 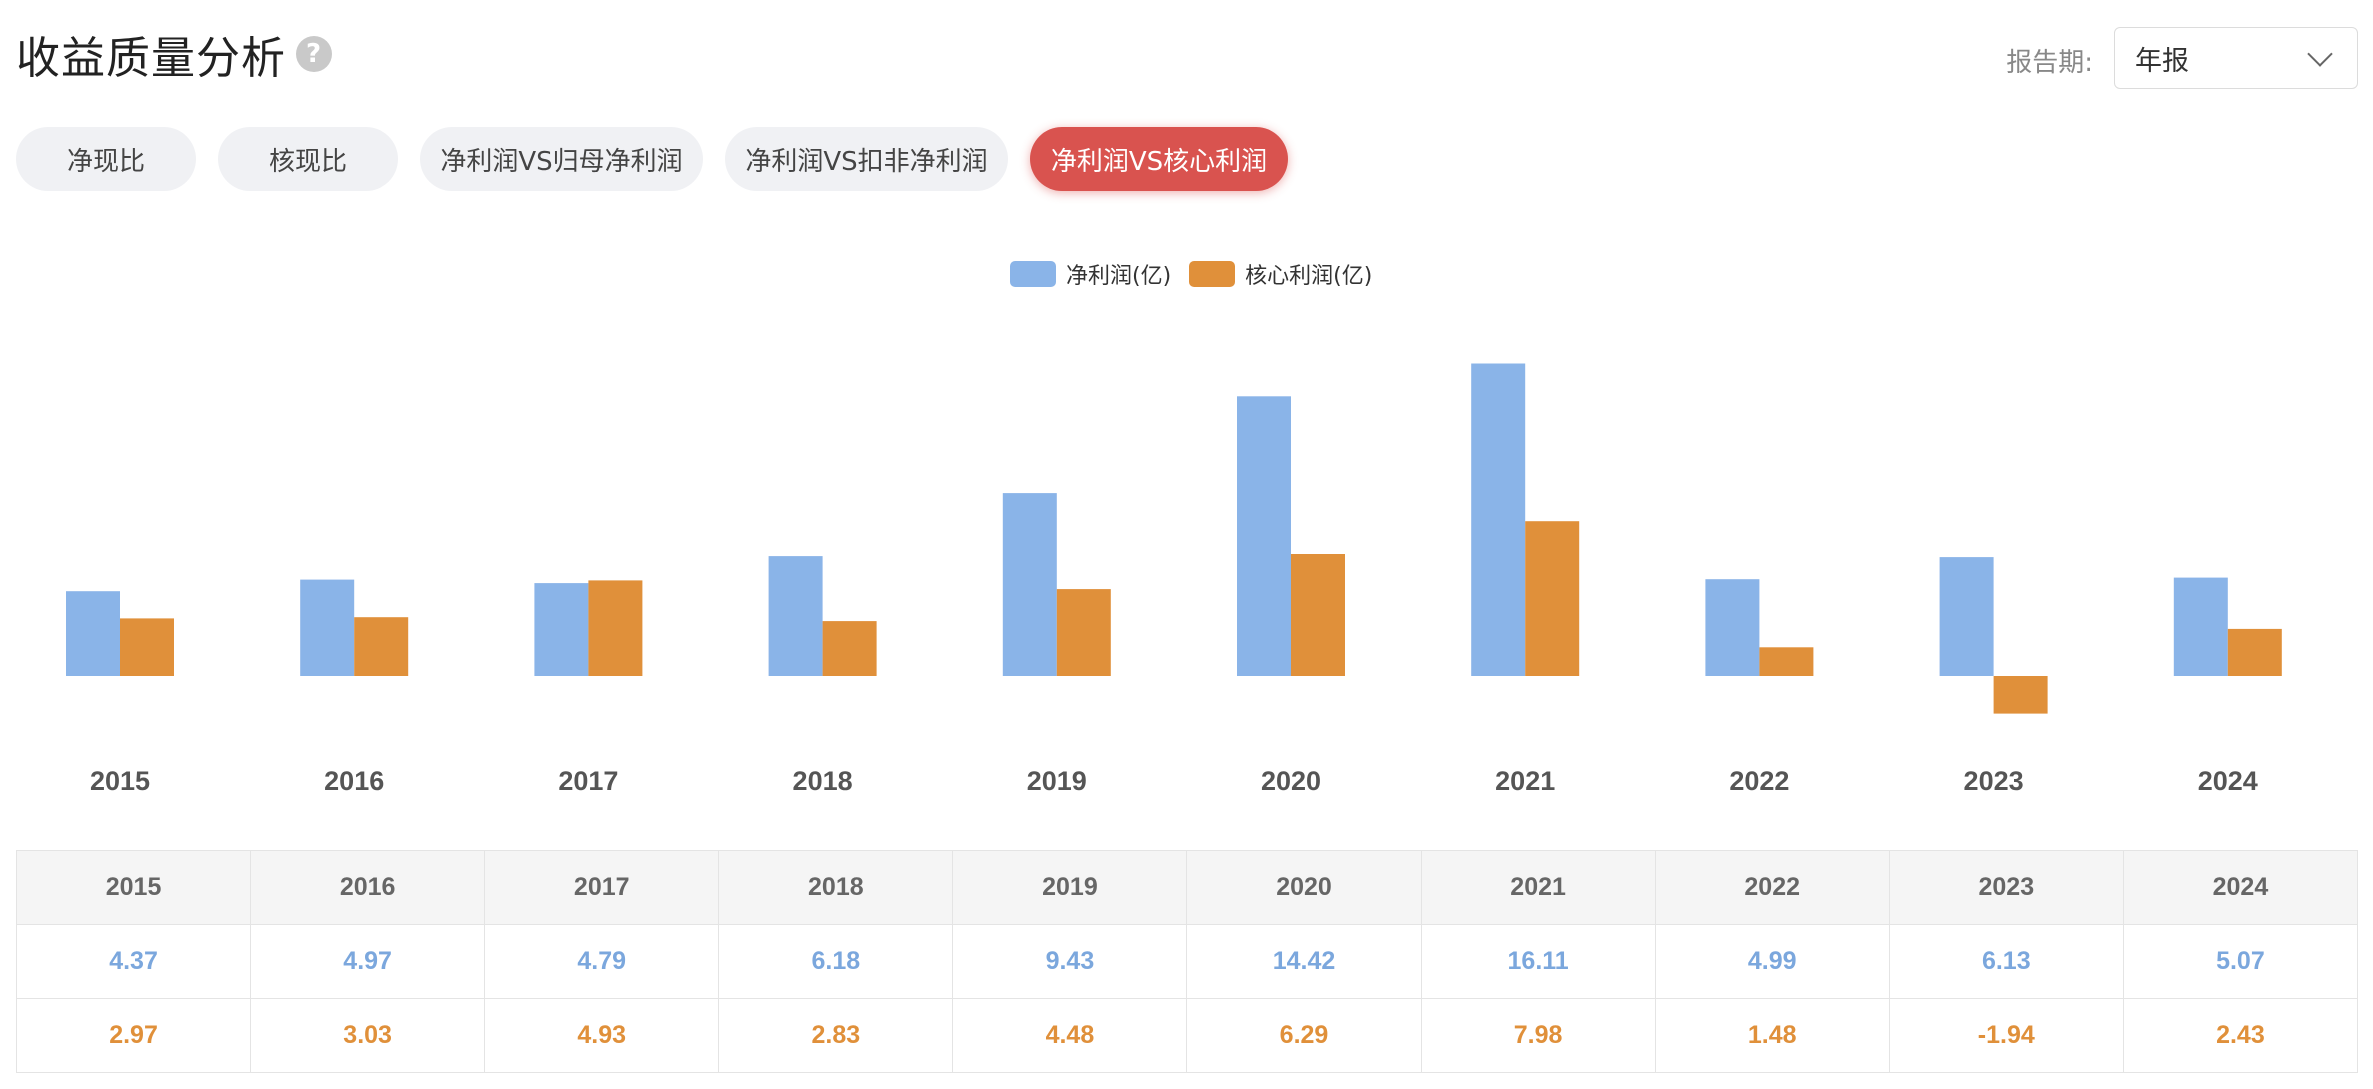 I want to click on table-cell-net: 14.42, so click(x=1304, y=961).